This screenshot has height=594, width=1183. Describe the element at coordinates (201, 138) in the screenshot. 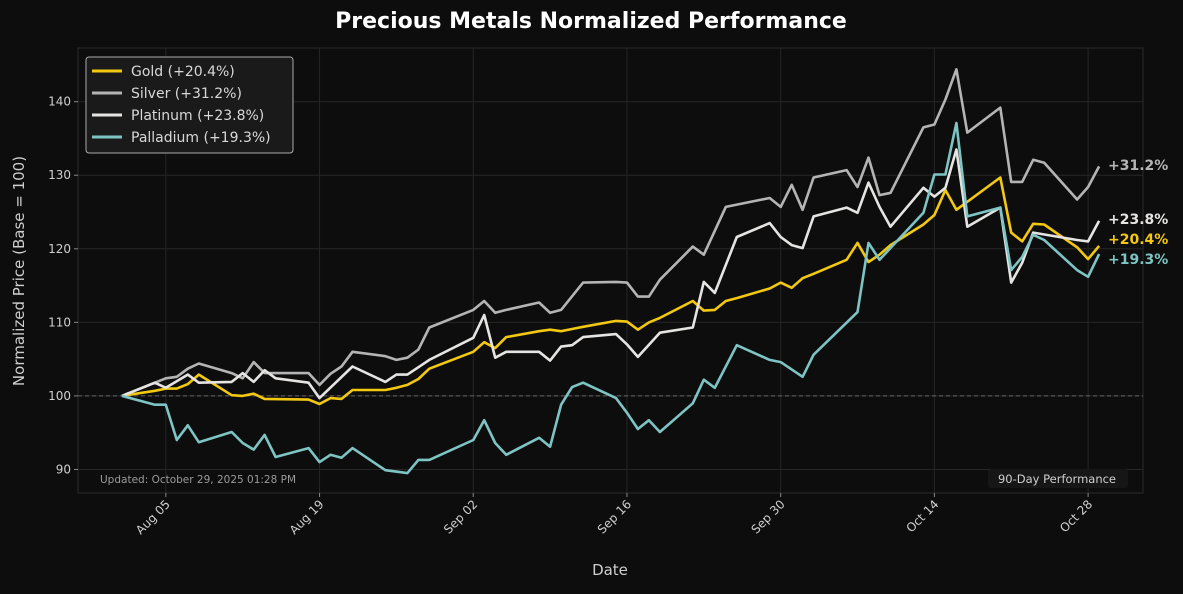

I see `legend-entry: Palladium (+19.3%)` at that location.